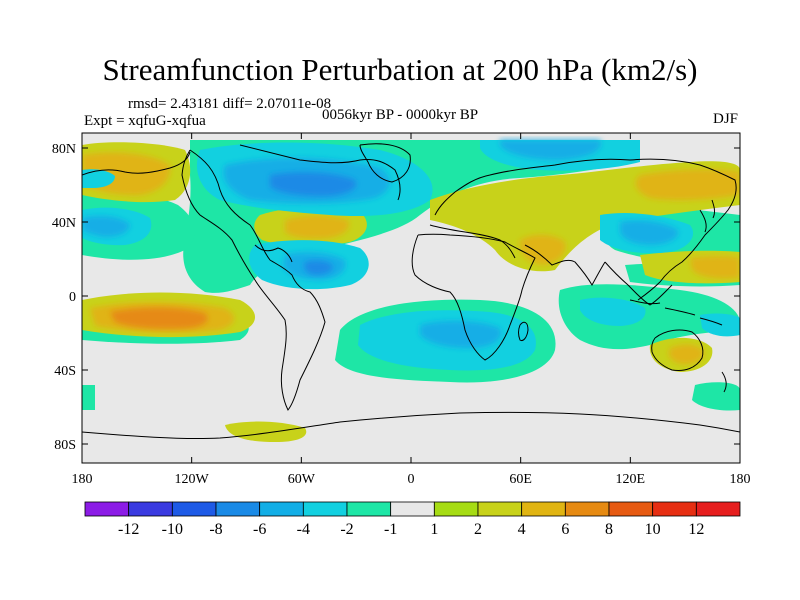 This screenshot has height=600, width=800. What do you see at coordinates (302, 479) in the screenshot?
I see `lon-tick-label: 60W` at bounding box center [302, 479].